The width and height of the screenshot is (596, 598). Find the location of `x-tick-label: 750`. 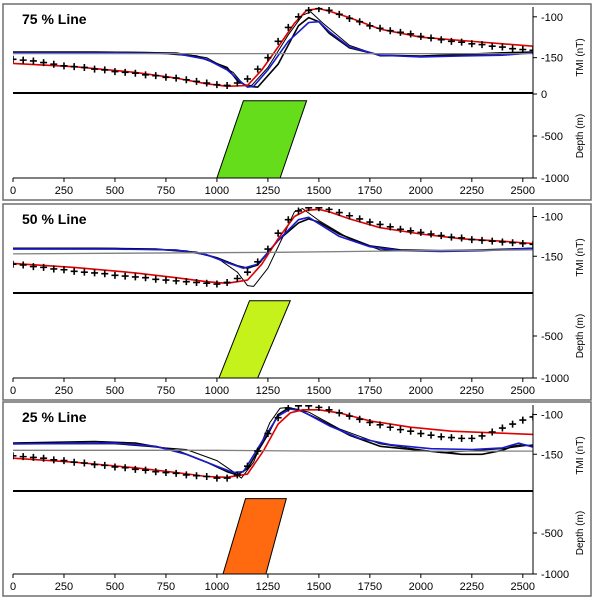

x-tick-label: 750 is located at coordinates (166, 391).